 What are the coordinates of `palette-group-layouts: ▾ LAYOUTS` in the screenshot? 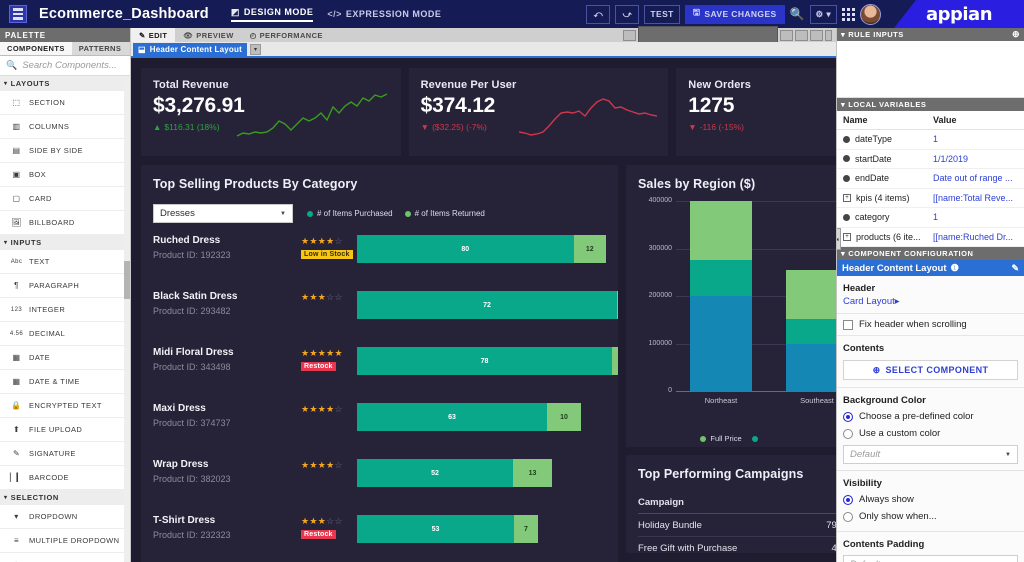 It's located at (65, 83).